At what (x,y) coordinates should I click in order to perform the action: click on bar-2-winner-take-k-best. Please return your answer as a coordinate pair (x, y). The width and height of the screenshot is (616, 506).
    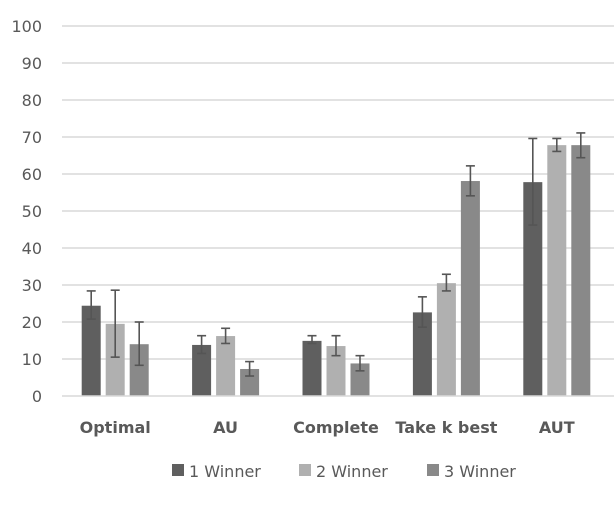
    Looking at the image, I should click on (446, 339).